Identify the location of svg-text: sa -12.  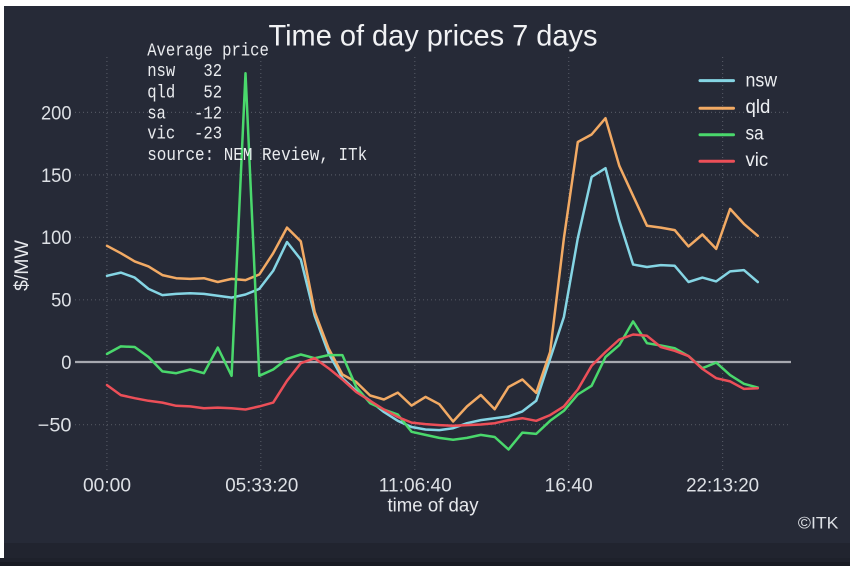
(184, 114).